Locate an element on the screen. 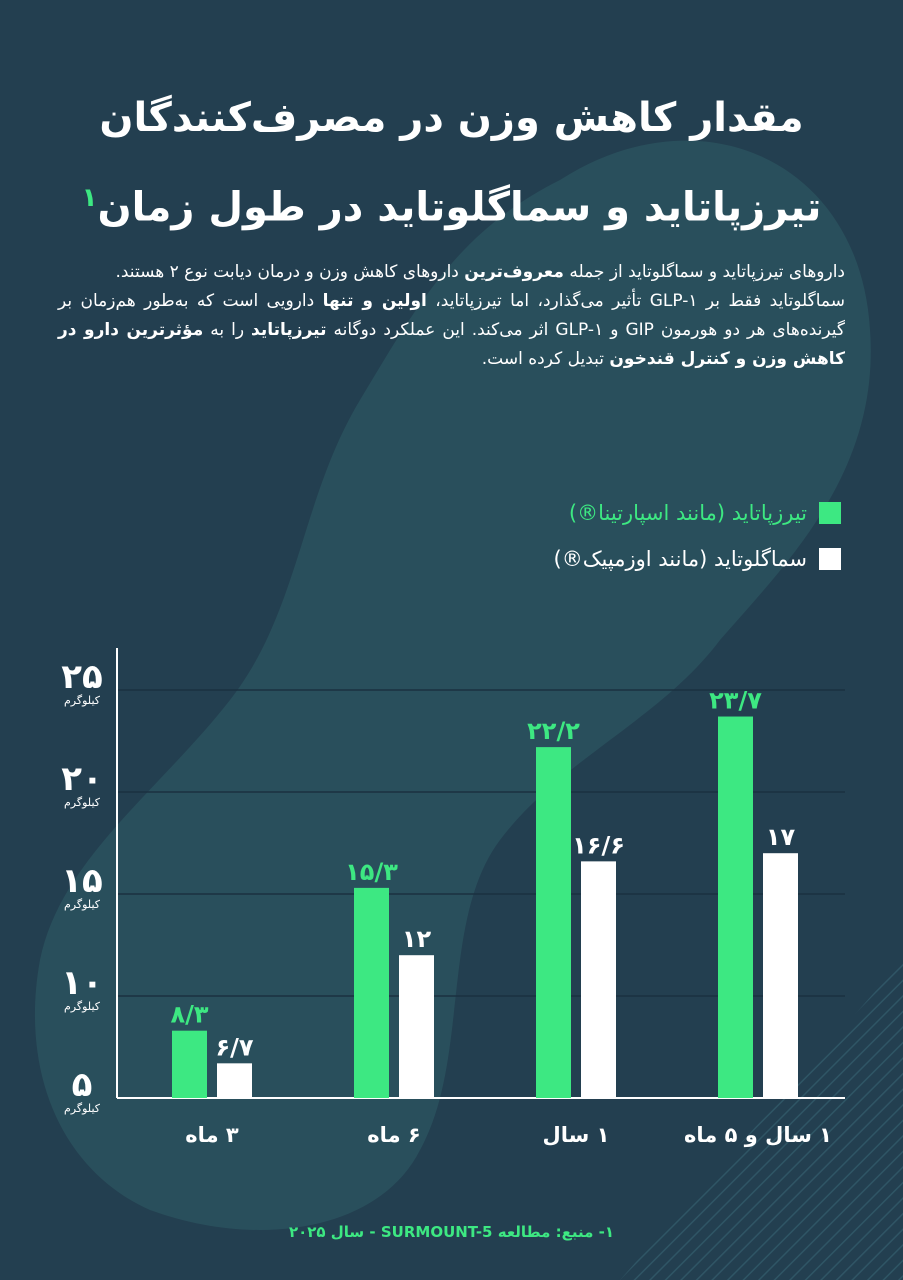  y-tick-label: ۲۵ is located at coordinates (82, 677).